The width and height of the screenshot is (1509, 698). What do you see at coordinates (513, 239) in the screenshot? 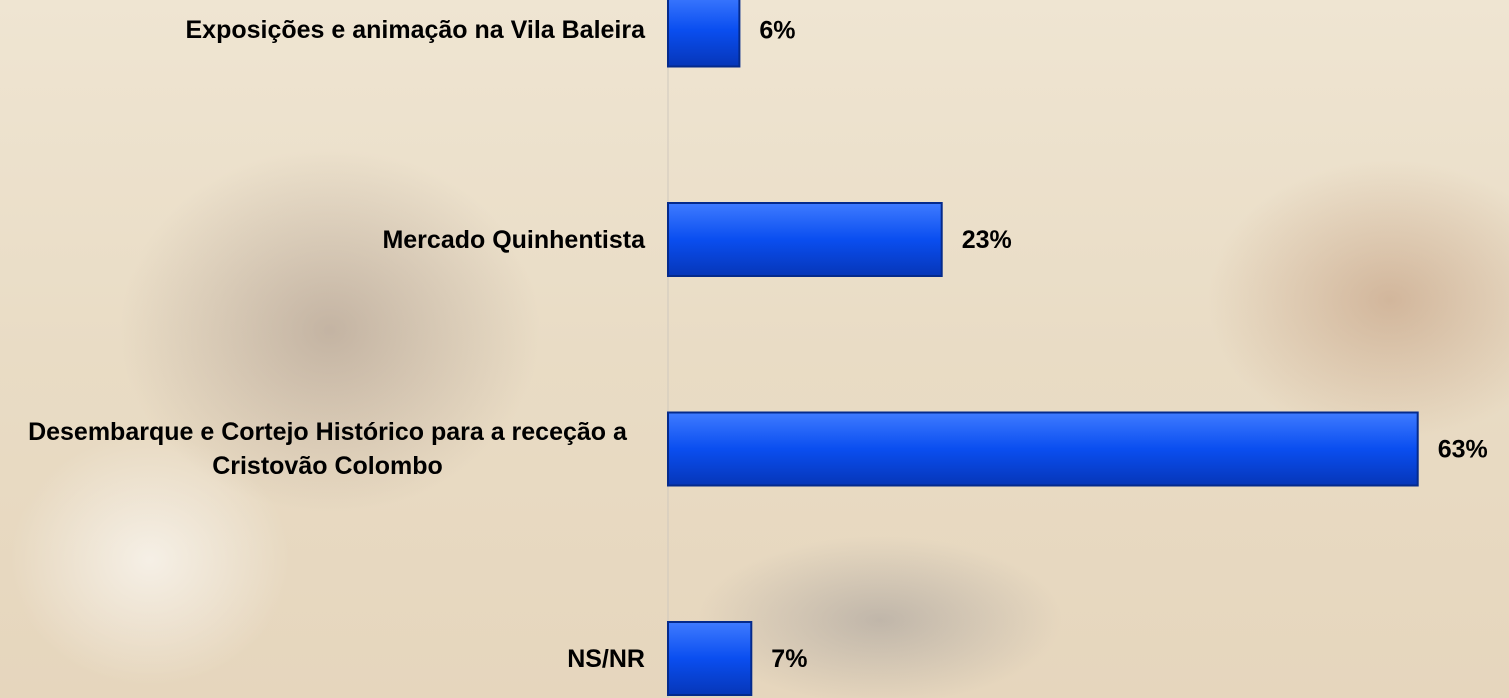
I see `category-label: Mercado Quinhentista` at bounding box center [513, 239].